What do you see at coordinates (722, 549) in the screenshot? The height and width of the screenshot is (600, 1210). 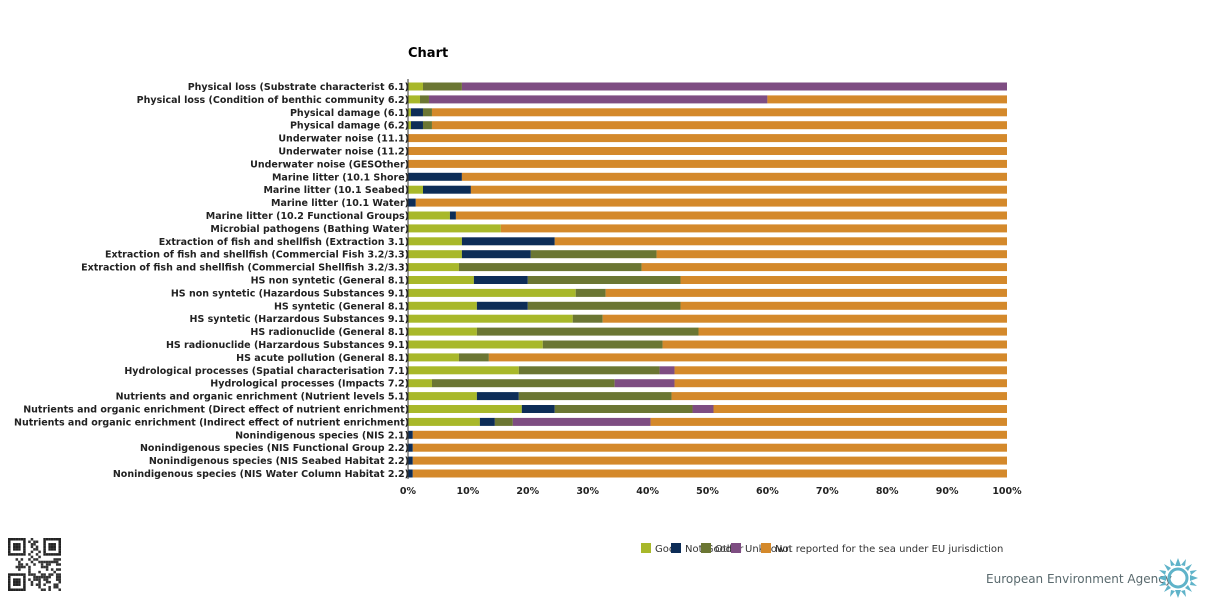 I see `legend-item: Other` at bounding box center [722, 549].